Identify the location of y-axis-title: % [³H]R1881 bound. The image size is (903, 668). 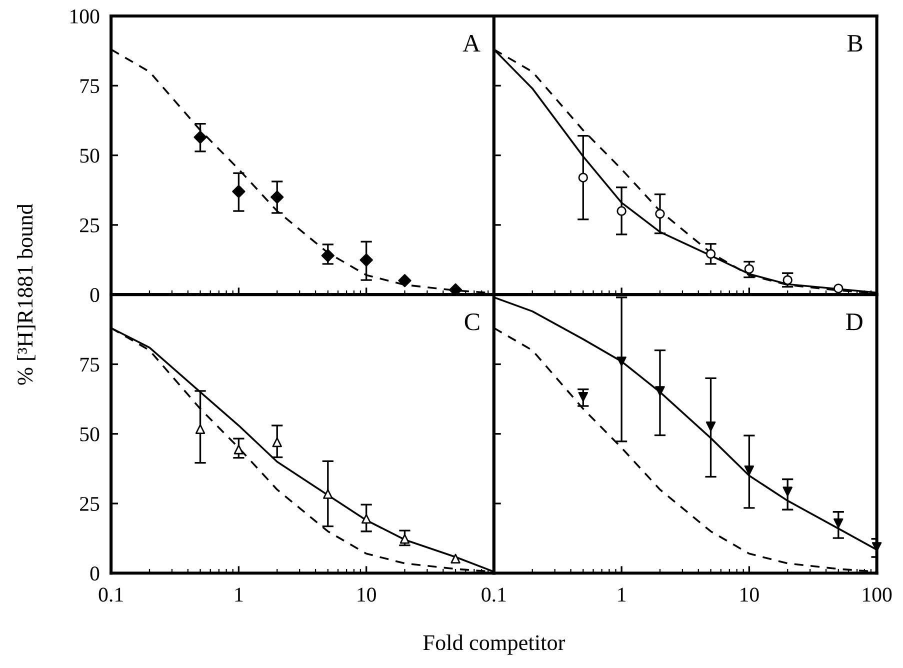
(26, 294).